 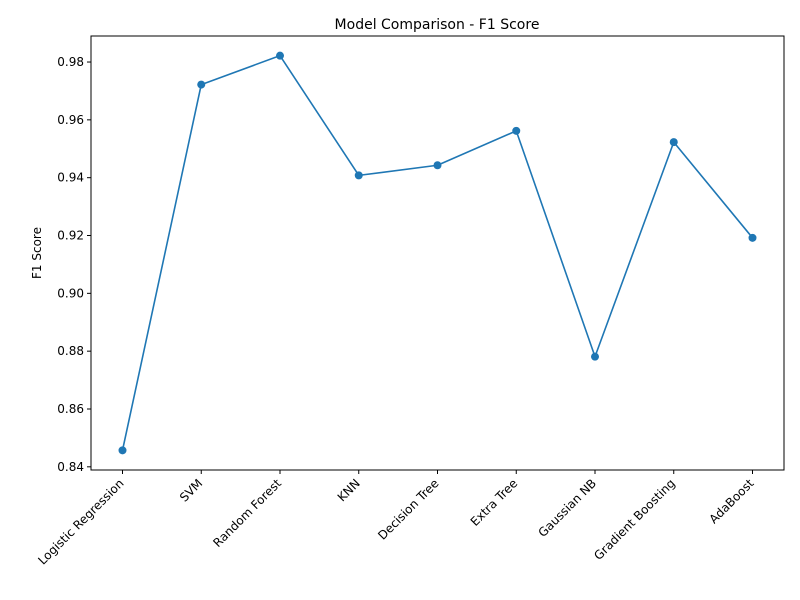 What do you see at coordinates (70, 178) in the screenshot?
I see `y-tick-label: 0.94` at bounding box center [70, 178].